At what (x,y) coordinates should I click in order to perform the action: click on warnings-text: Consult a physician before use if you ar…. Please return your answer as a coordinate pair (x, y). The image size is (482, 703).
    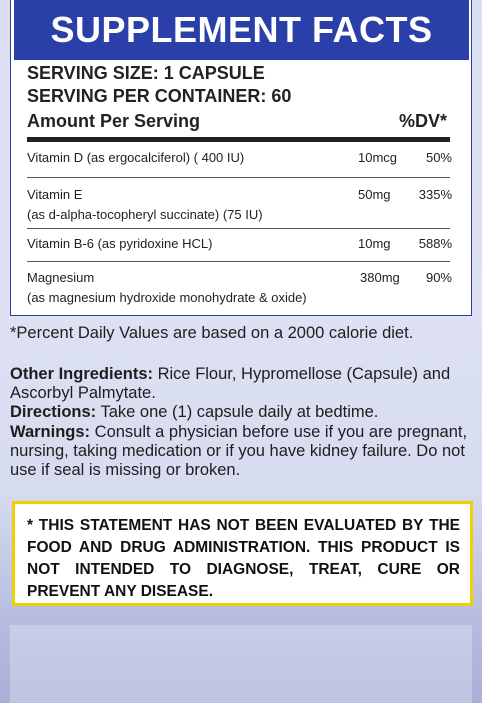
    Looking at the image, I should click on (239, 451).